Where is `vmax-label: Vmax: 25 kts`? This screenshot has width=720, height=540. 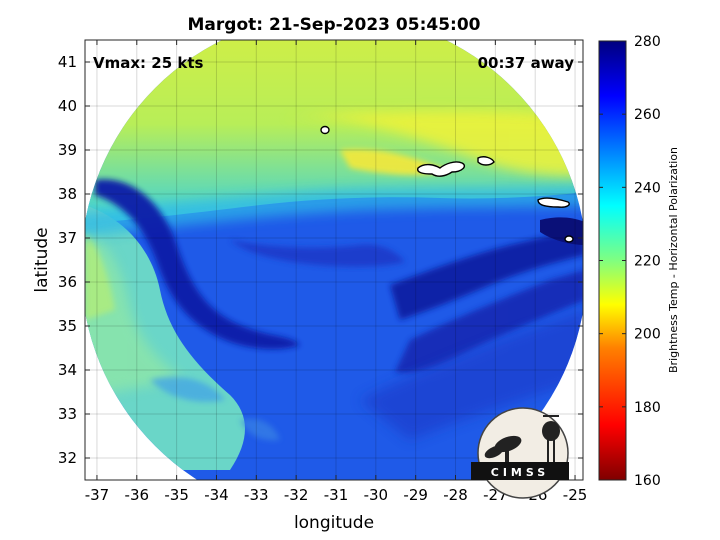 vmax-label: Vmax: 25 kts is located at coordinates (148, 63).